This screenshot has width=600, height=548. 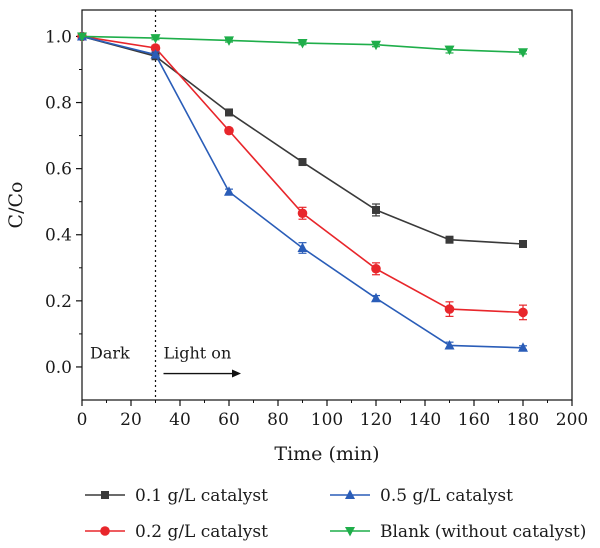 What do you see at coordinates (58, 368) in the screenshot?
I see `y-tick-label: 0.0` at bounding box center [58, 368].